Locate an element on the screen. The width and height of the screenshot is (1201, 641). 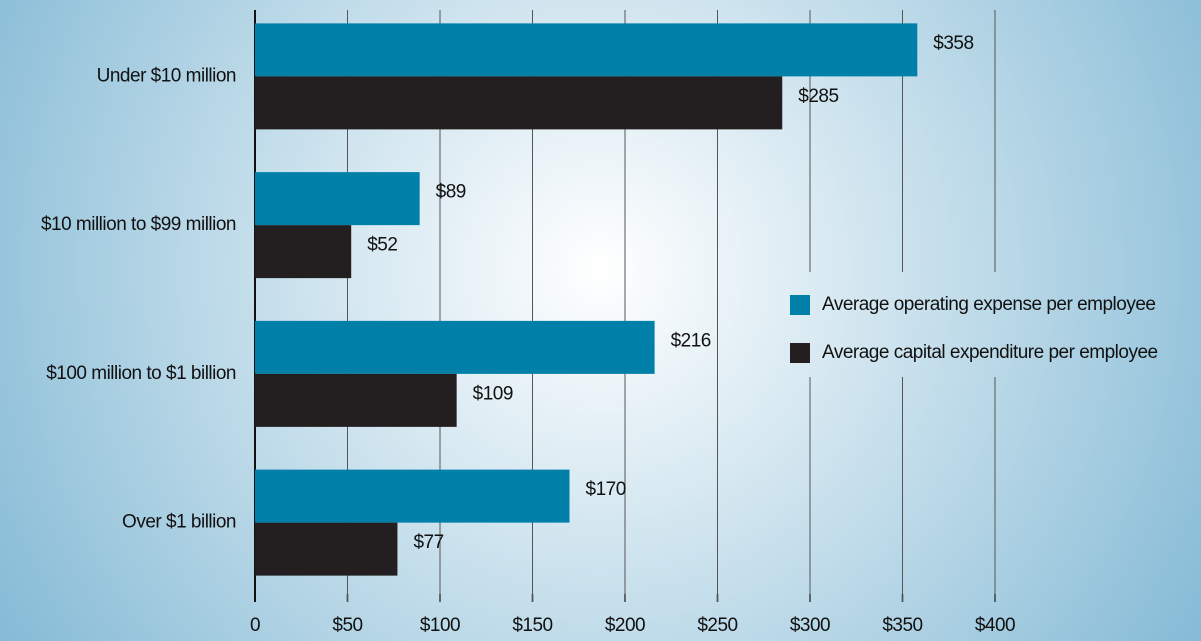
value-label: $89 is located at coordinates (451, 192).